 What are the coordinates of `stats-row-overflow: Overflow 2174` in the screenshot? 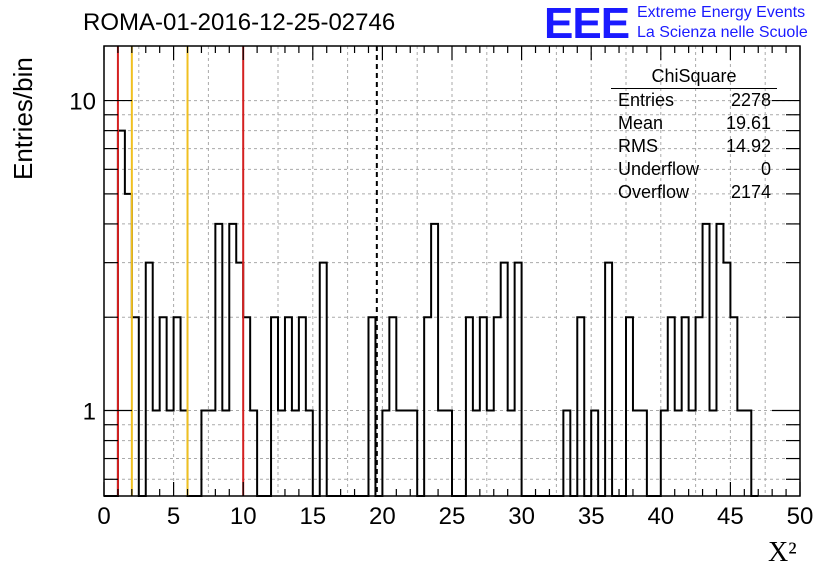 It's located at (694, 193).